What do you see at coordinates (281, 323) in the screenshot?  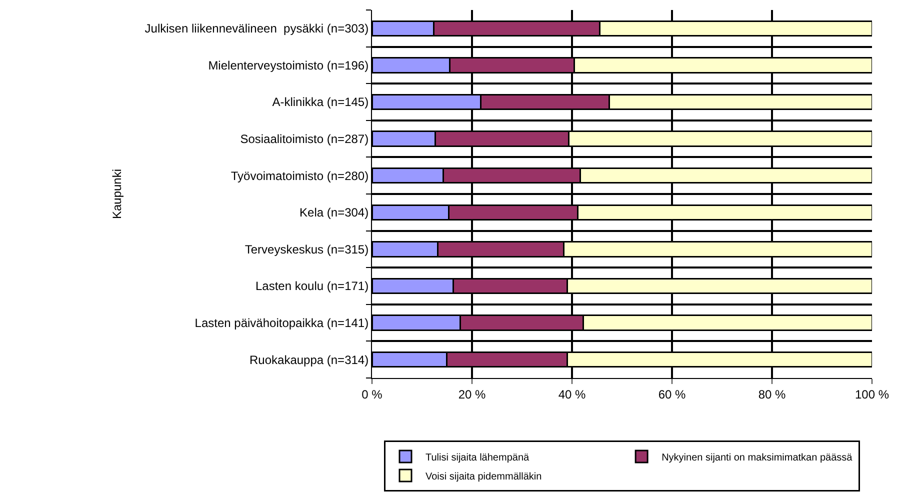 I see `y-tick-label: Lasten päivähoitopaikka (n=141)` at bounding box center [281, 323].